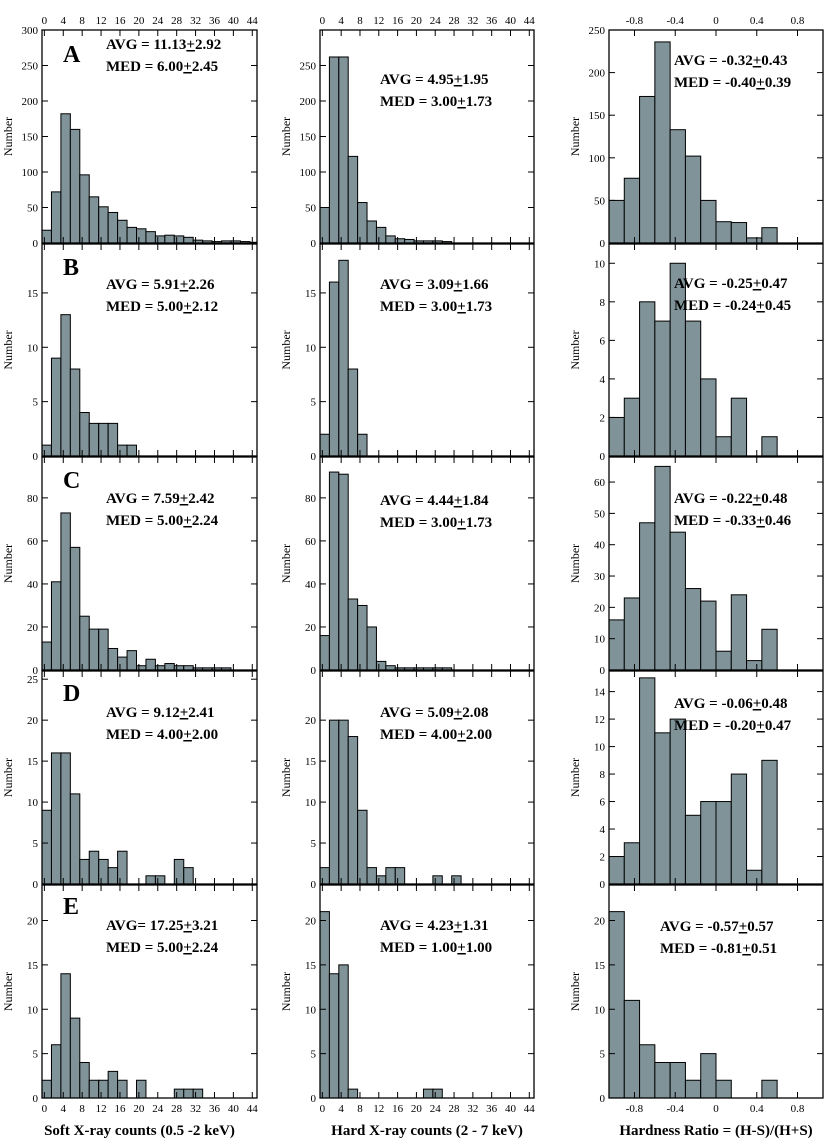  I want to click on y-tick-label: 200, so click(597, 74).